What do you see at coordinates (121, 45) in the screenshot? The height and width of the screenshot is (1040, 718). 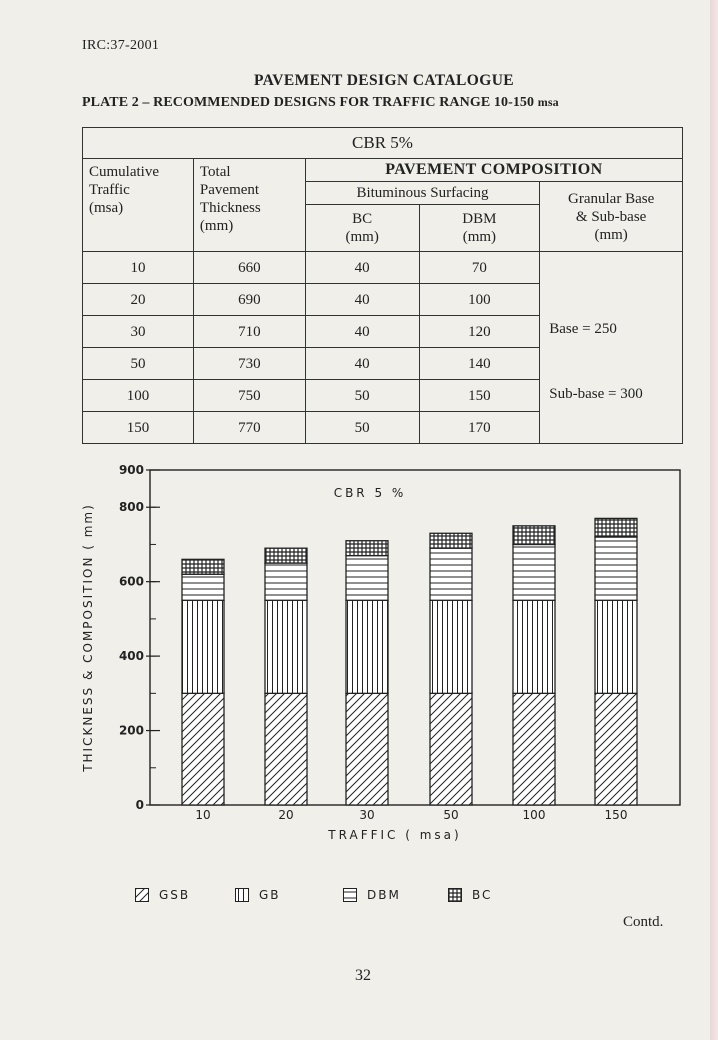 I see `document-code: IRC:37-2001` at bounding box center [121, 45].